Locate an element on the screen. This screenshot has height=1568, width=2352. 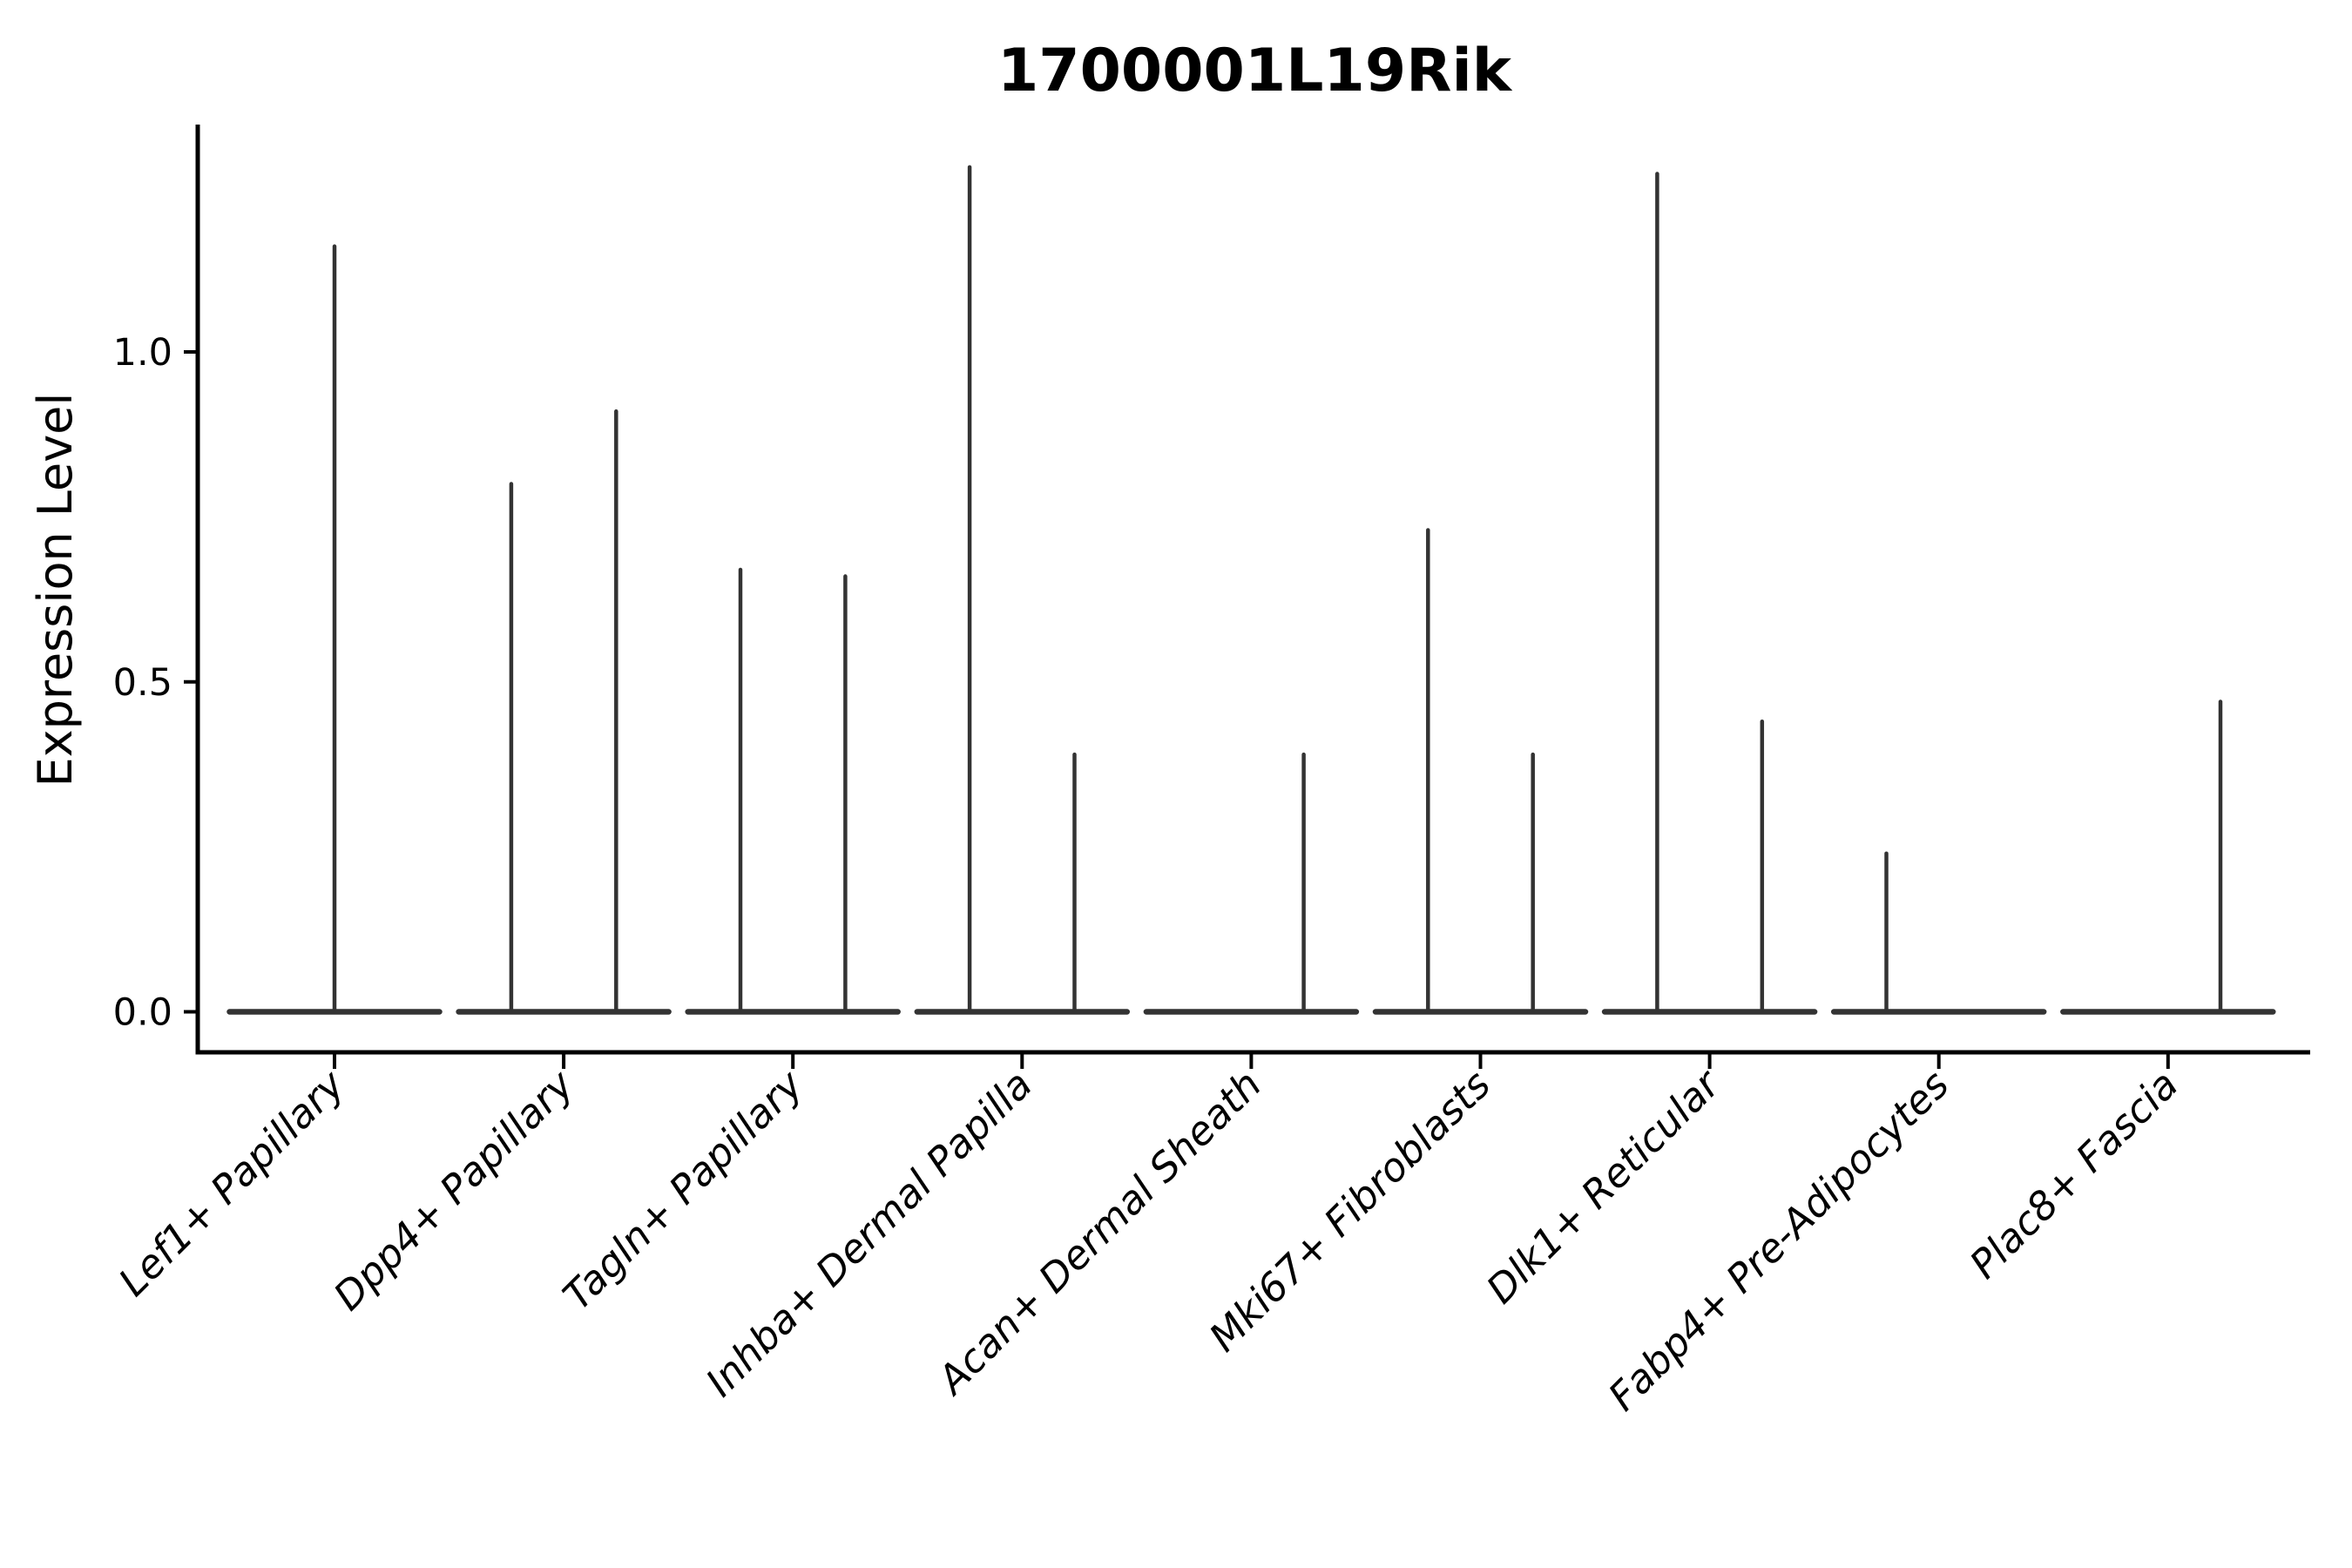
y-tick-label: 0.5 is located at coordinates (142, 683).